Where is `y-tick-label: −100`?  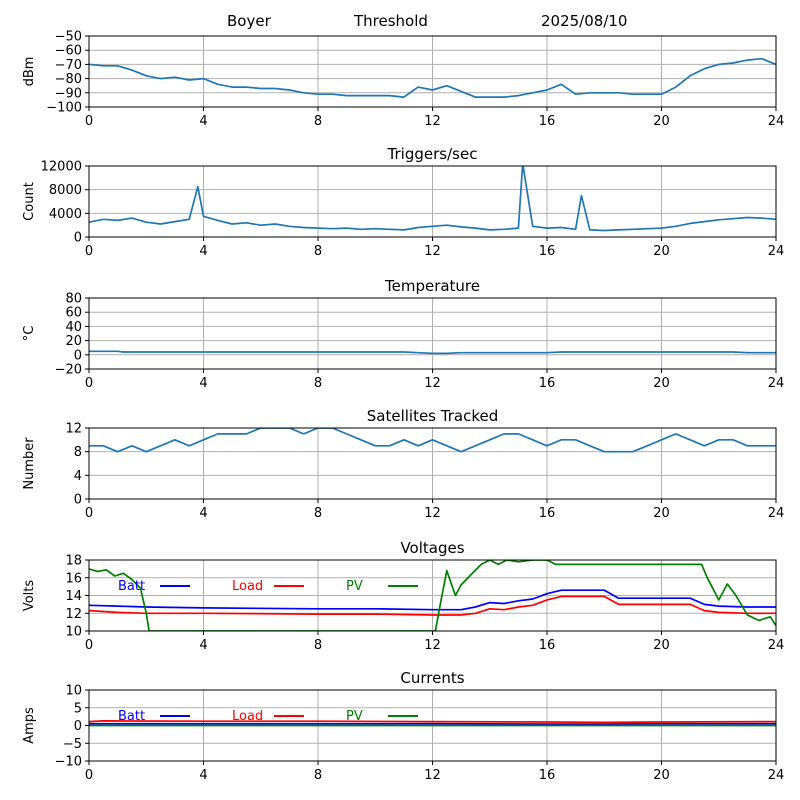 y-tick-label: −100 is located at coordinates (64, 108).